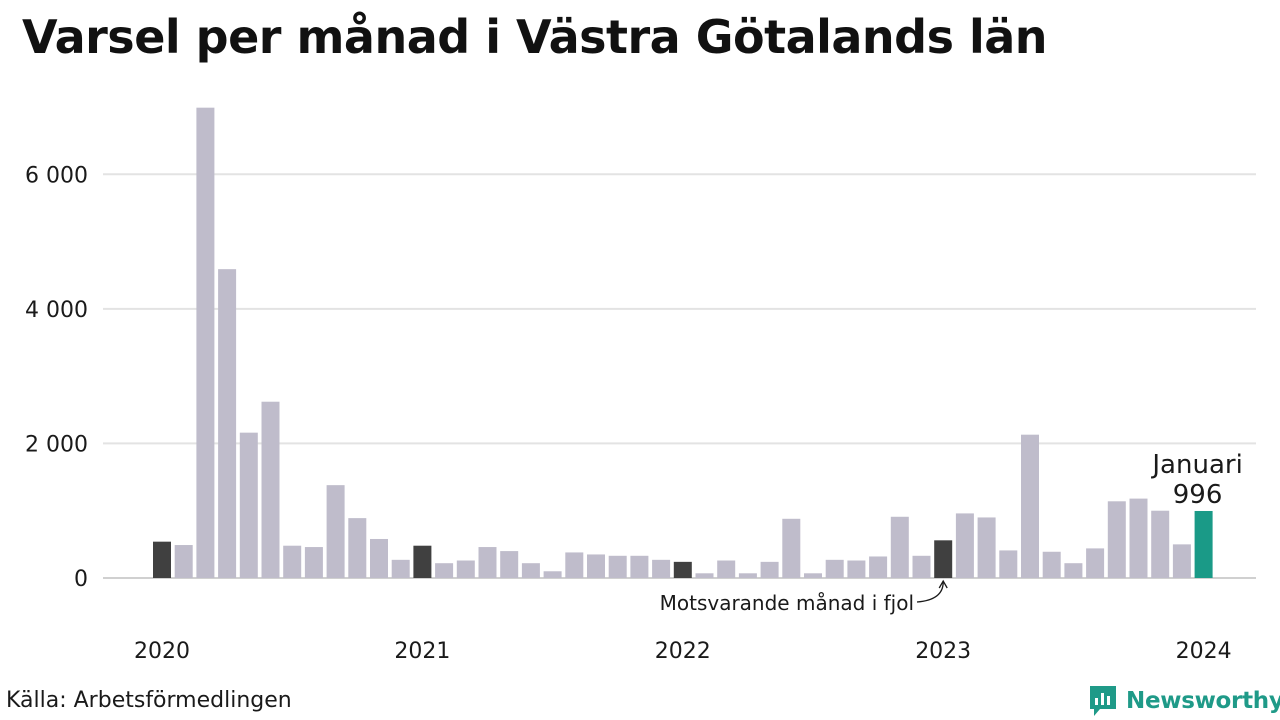  Describe the element at coordinates (943, 651) in the screenshot. I see `x-tick-label: 2023` at that location.